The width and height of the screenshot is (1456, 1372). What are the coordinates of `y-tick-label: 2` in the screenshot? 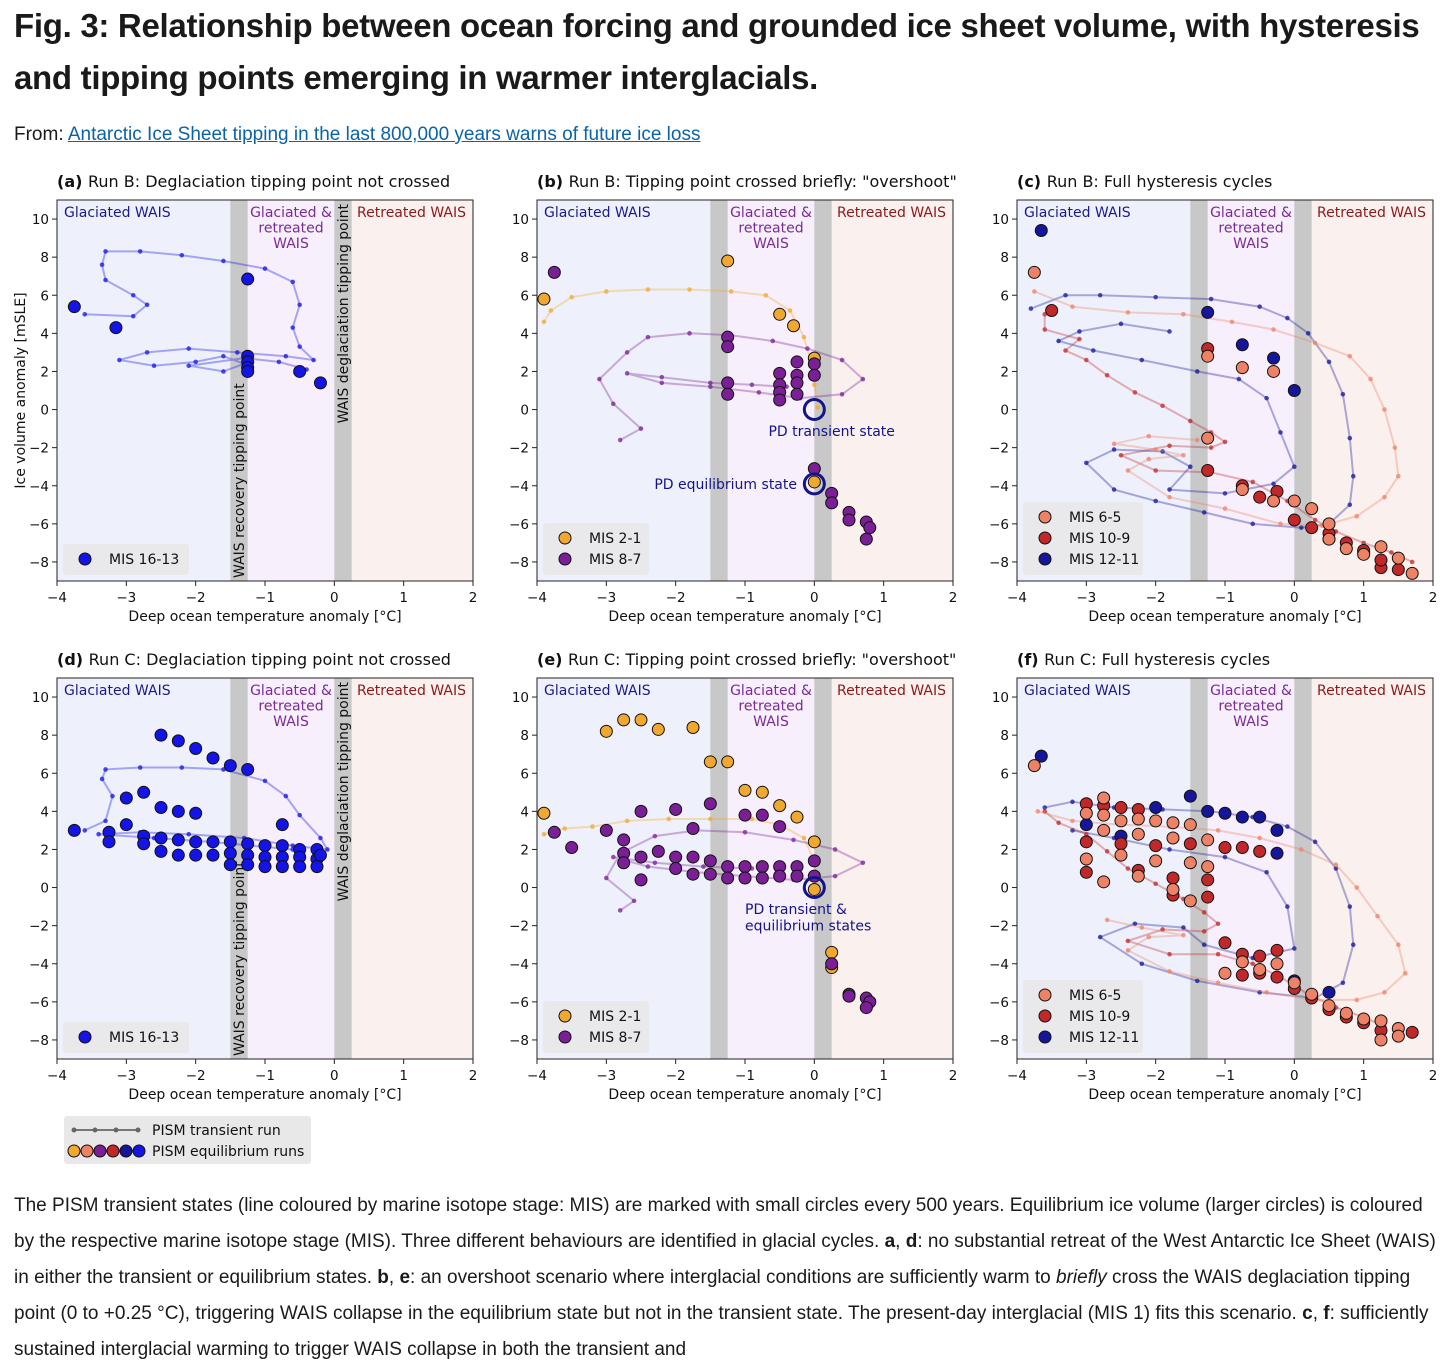 It's located at (1004, 850).